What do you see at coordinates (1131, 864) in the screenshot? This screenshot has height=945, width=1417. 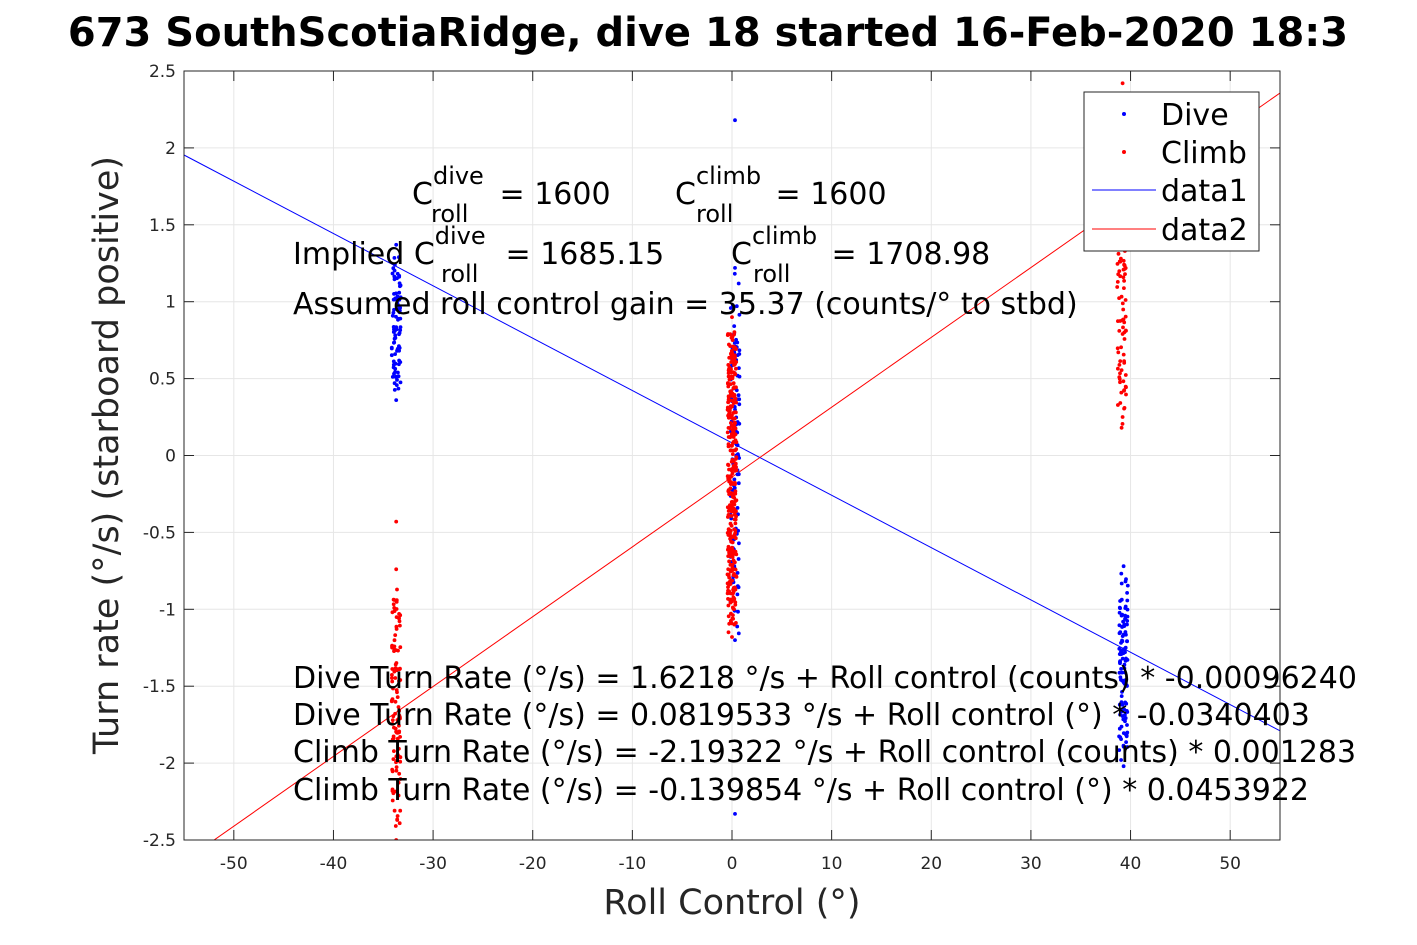 I see `x-tick-label: 40` at bounding box center [1131, 864].